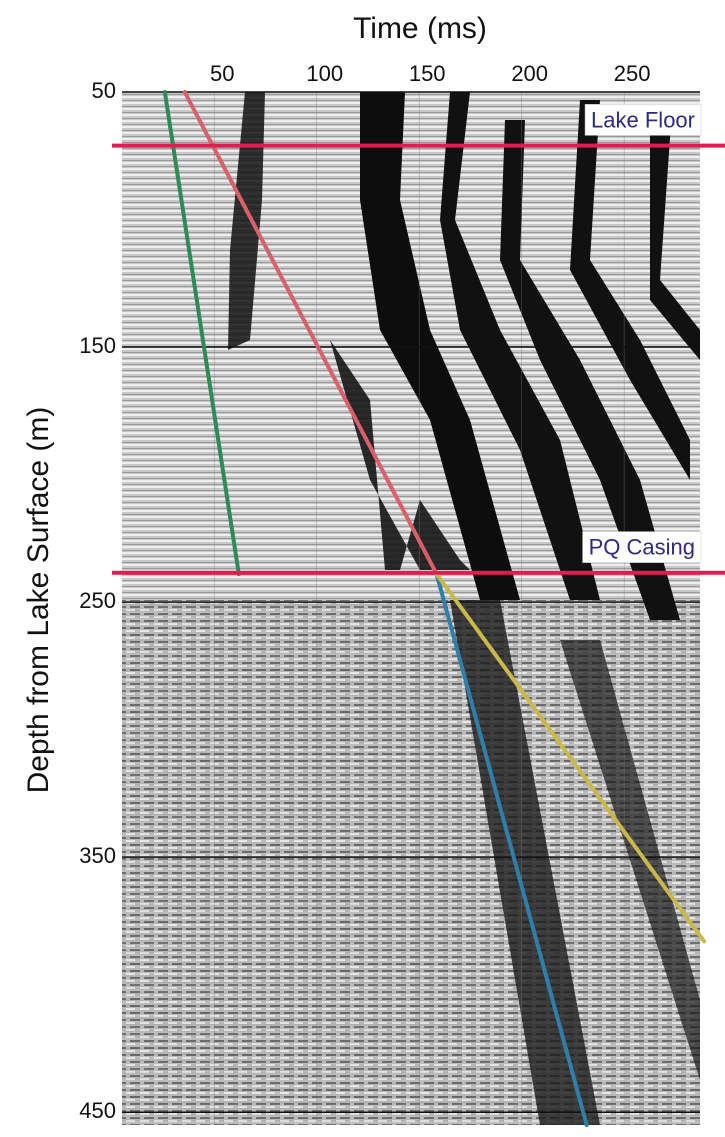 This screenshot has height=1137, width=725. Describe the element at coordinates (97, 600) in the screenshot. I see `y-tick-label: 250` at that location.